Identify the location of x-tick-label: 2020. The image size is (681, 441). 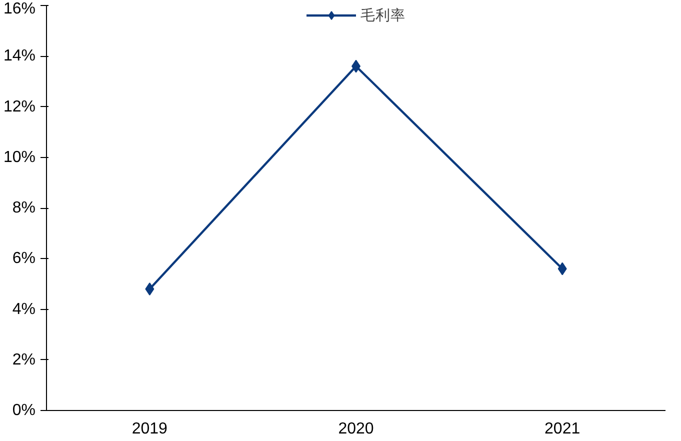
(356, 429).